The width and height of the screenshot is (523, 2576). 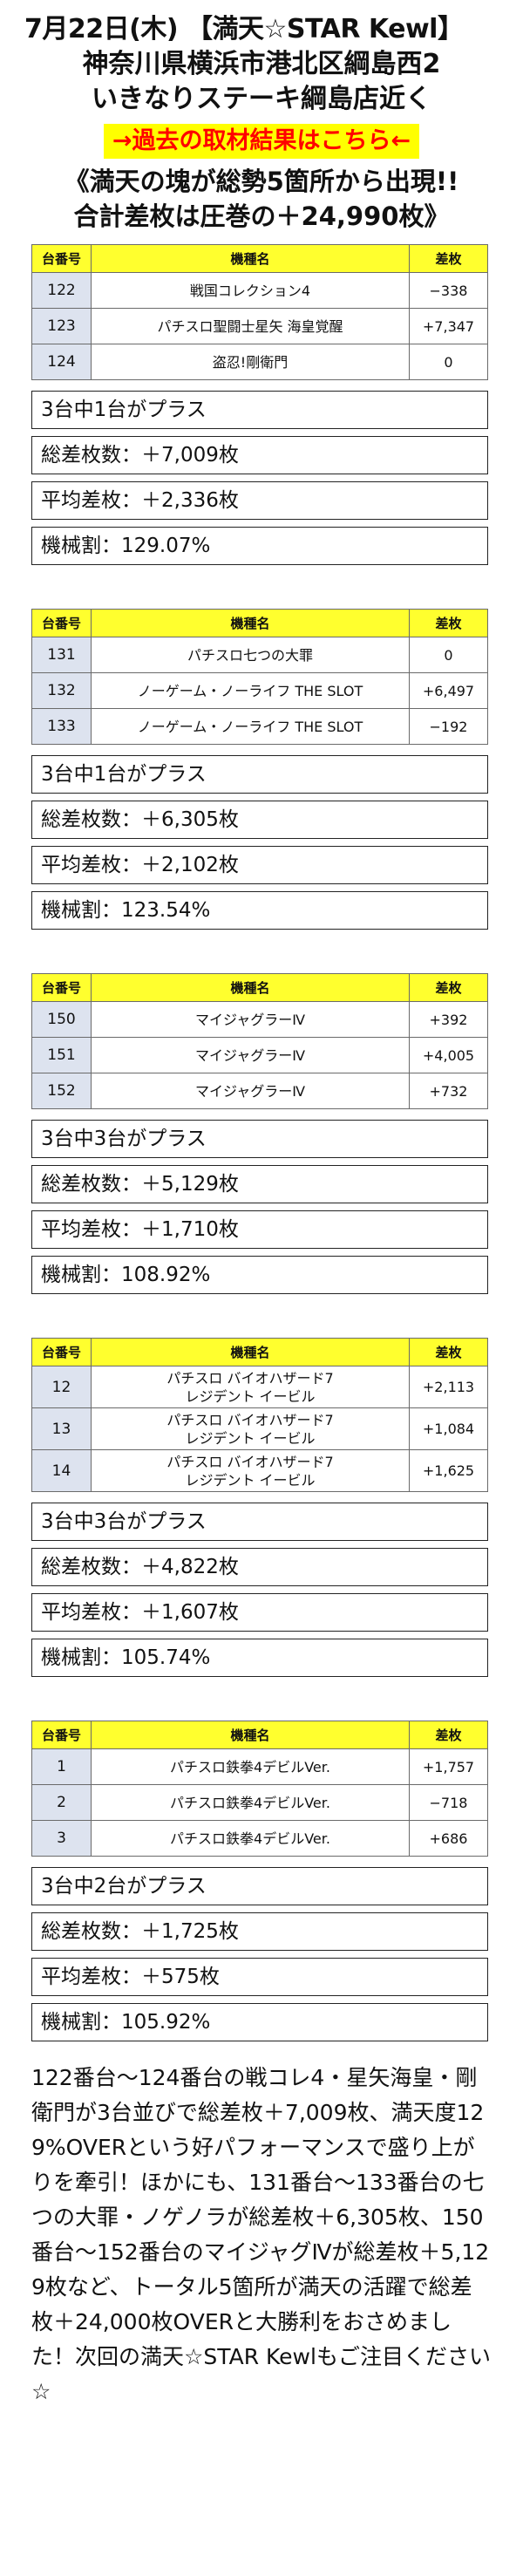 What do you see at coordinates (449, 1055) in the screenshot?
I see `machine-diff: +4,005` at bounding box center [449, 1055].